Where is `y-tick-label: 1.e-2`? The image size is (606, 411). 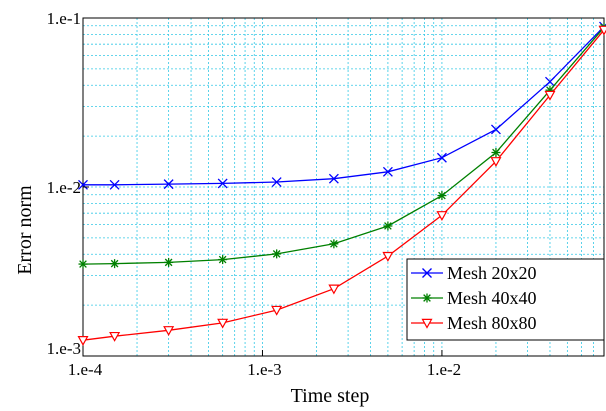
y-tick-label: 1.e-2 is located at coordinates (64, 187).